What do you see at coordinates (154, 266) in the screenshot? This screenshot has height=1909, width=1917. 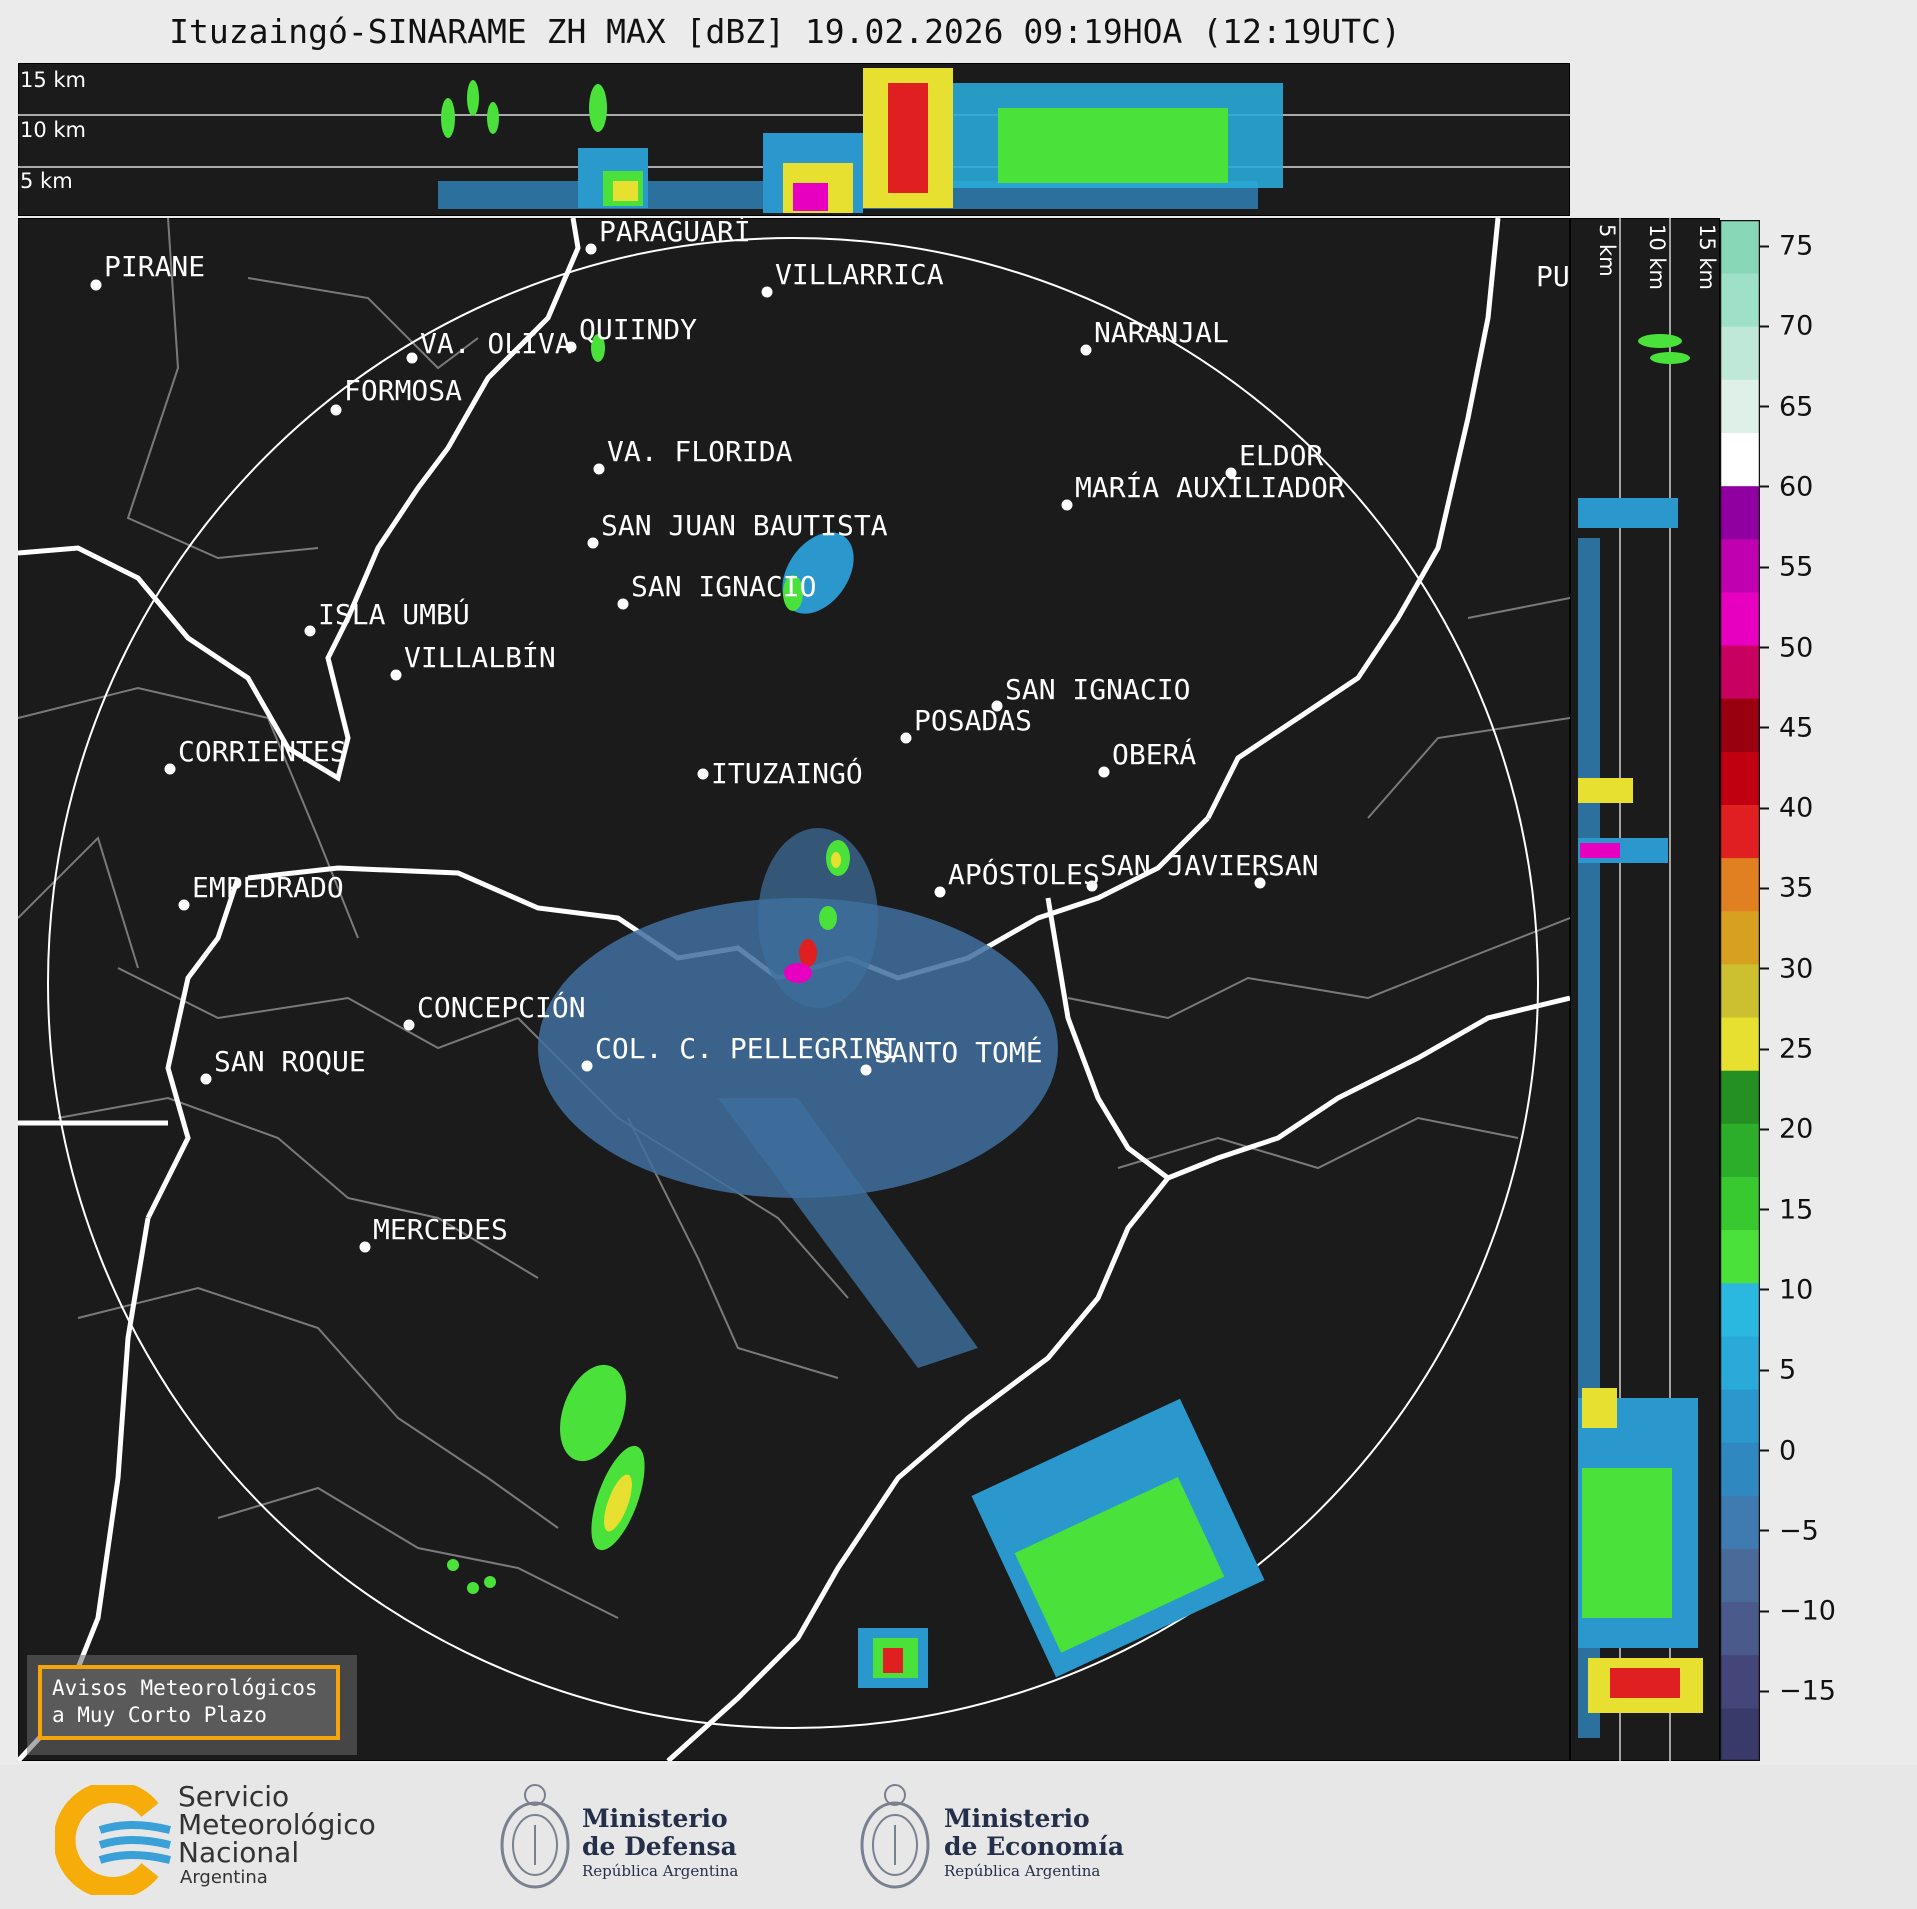 I see `city-label: PIRANE` at bounding box center [154, 266].